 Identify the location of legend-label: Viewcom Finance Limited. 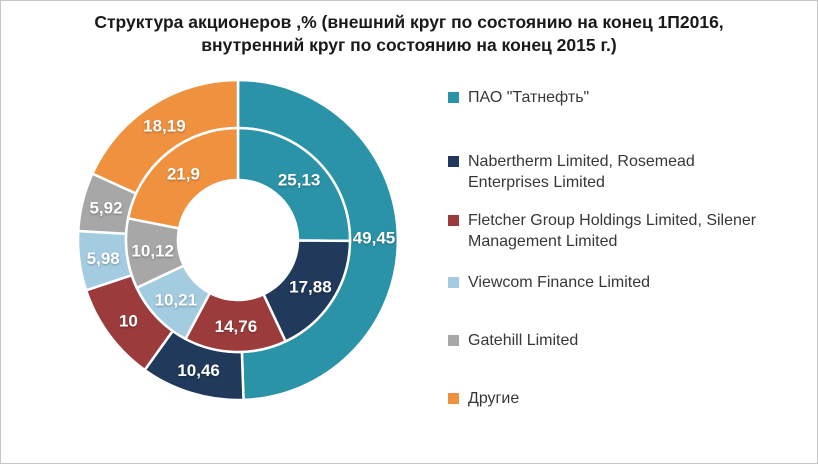
(559, 282).